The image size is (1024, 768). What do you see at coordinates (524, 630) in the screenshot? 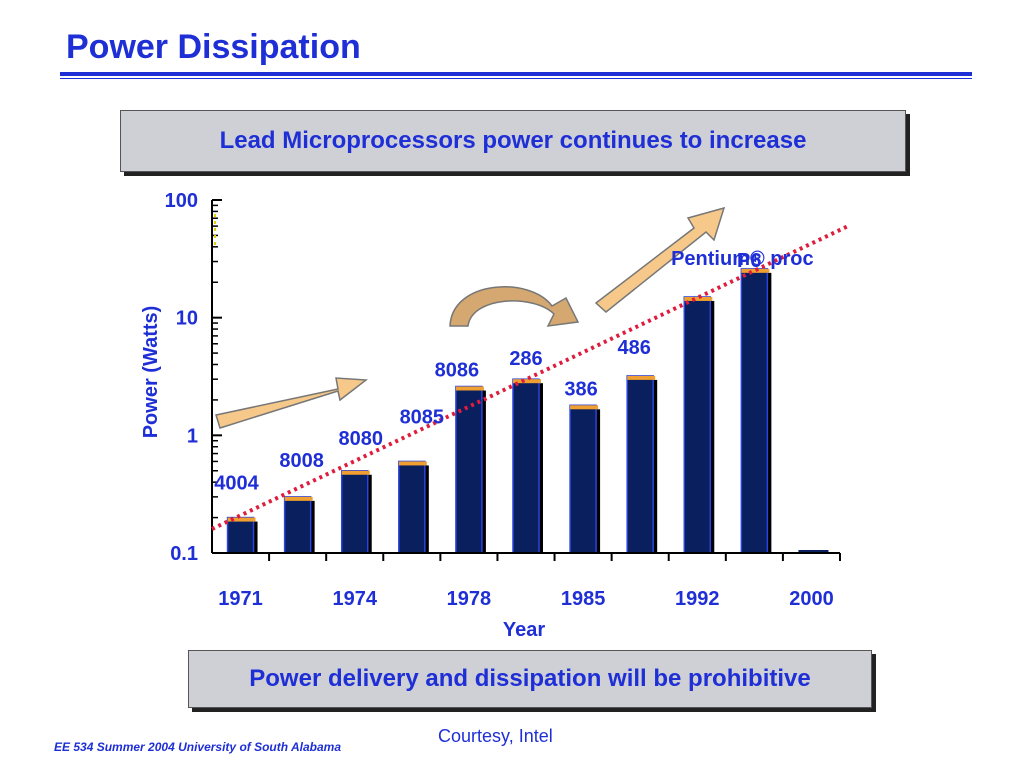
I see `x-axis-label: Year` at bounding box center [524, 630].